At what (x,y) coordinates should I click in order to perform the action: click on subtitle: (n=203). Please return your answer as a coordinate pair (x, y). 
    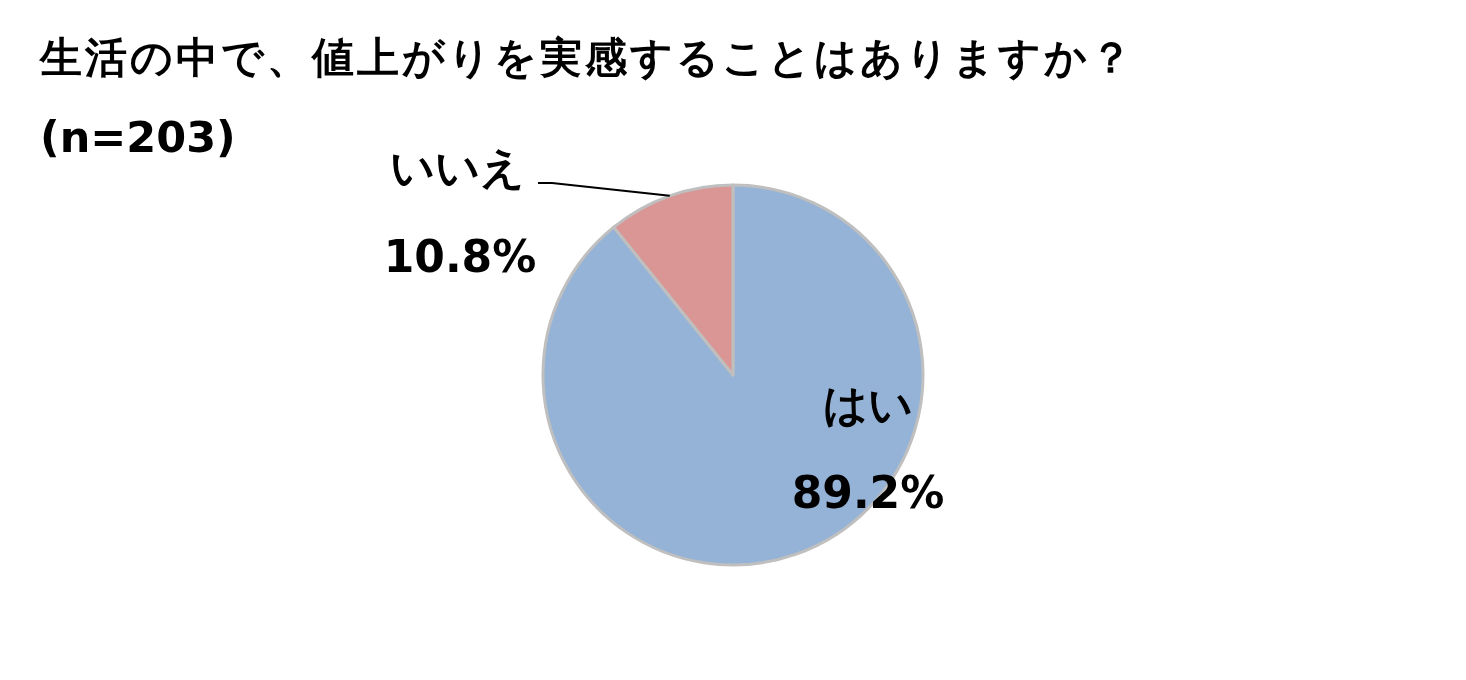
    Looking at the image, I should click on (138, 137).